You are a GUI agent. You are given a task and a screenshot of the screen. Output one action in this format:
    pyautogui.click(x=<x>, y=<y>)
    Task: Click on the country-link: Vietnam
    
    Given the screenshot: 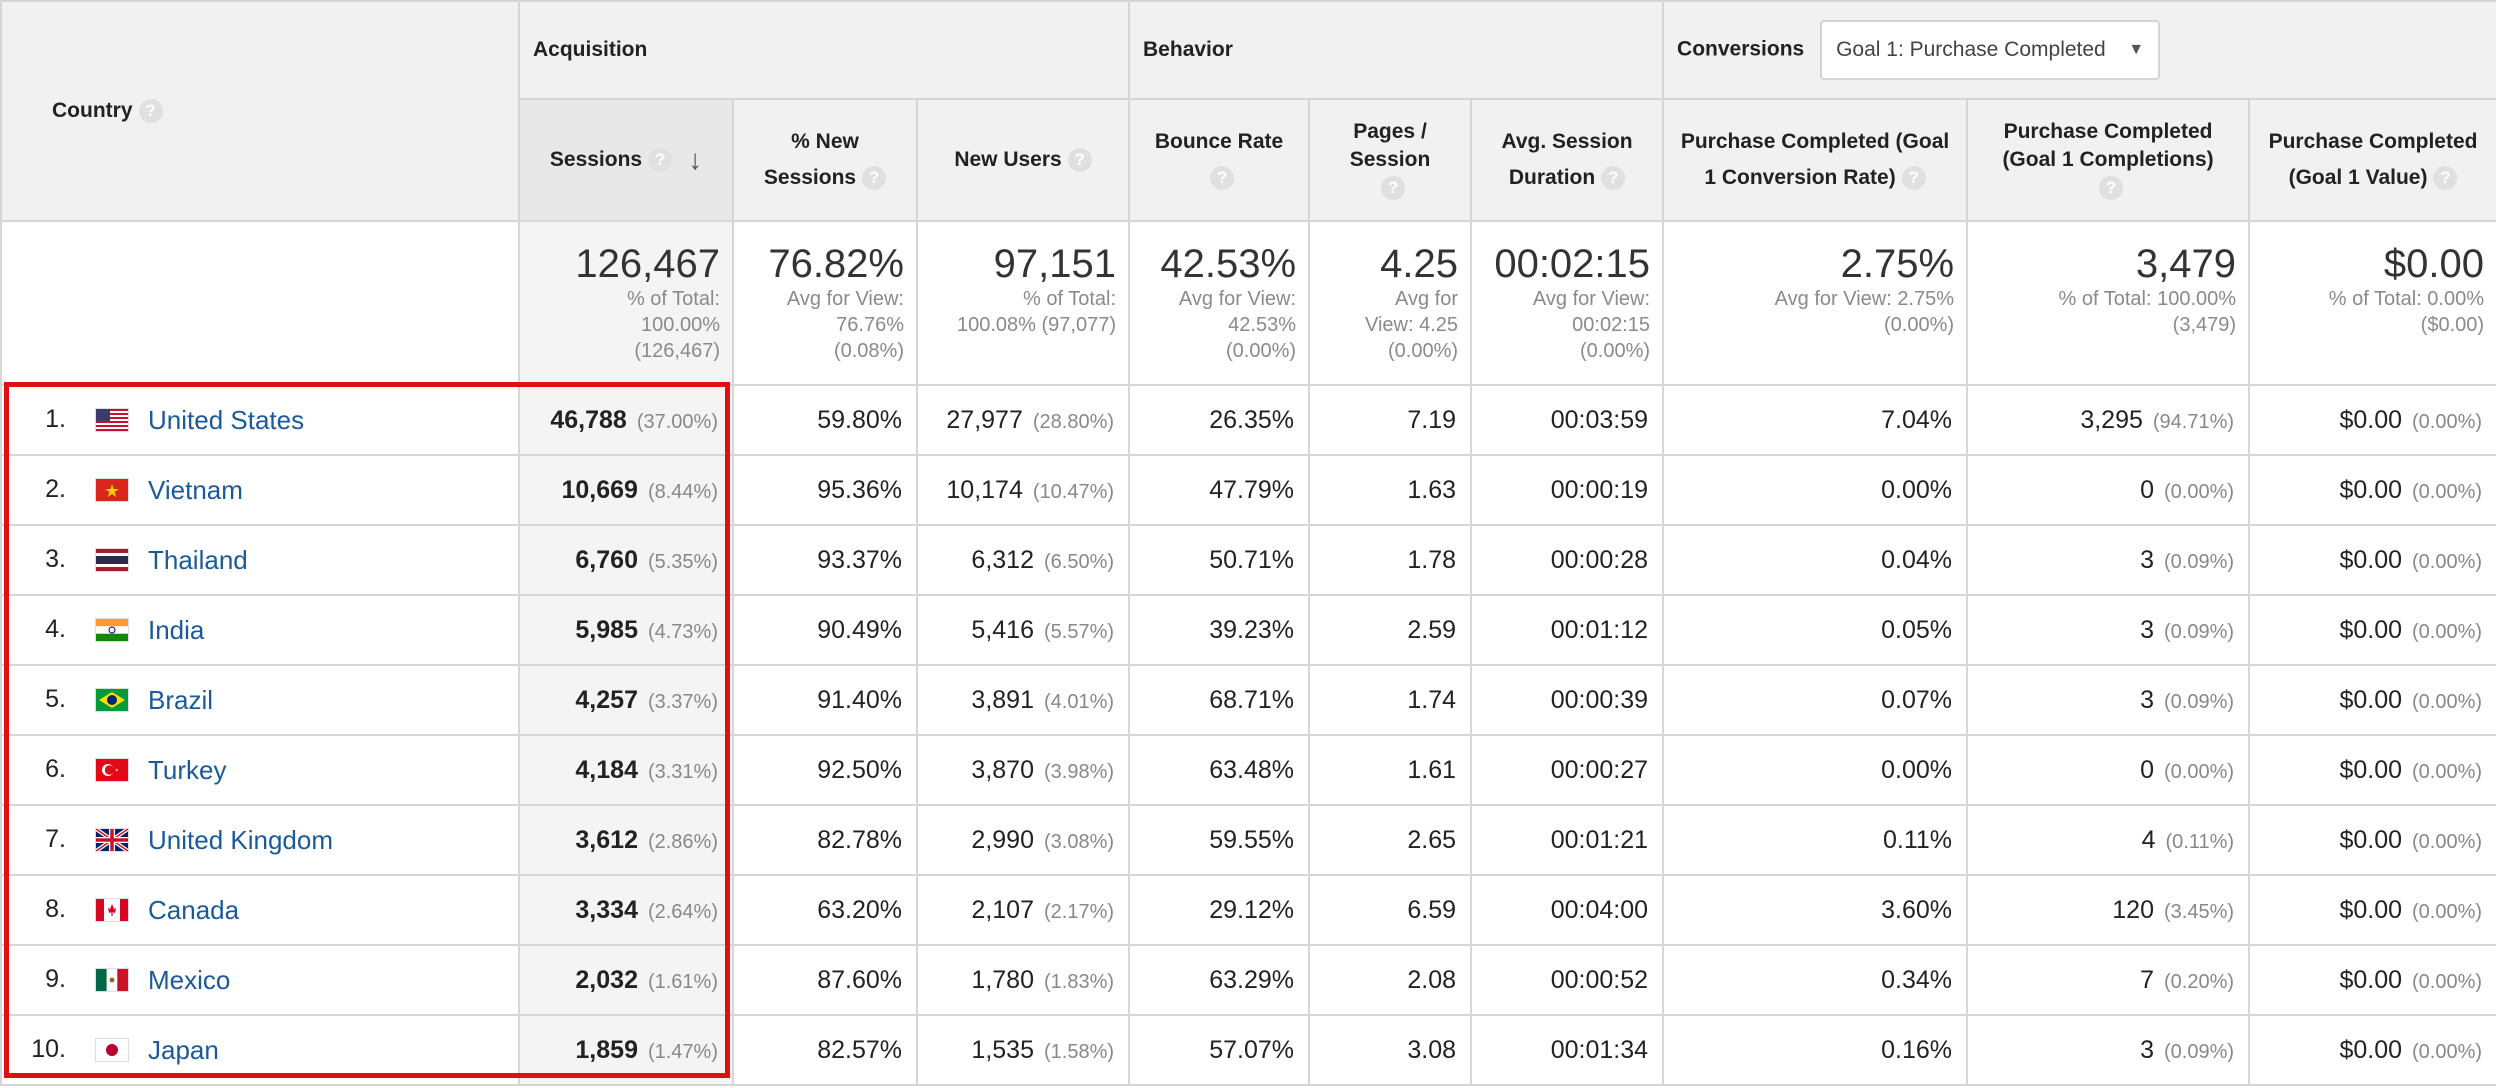 What is the action you would take?
    pyautogui.click(x=195, y=489)
    